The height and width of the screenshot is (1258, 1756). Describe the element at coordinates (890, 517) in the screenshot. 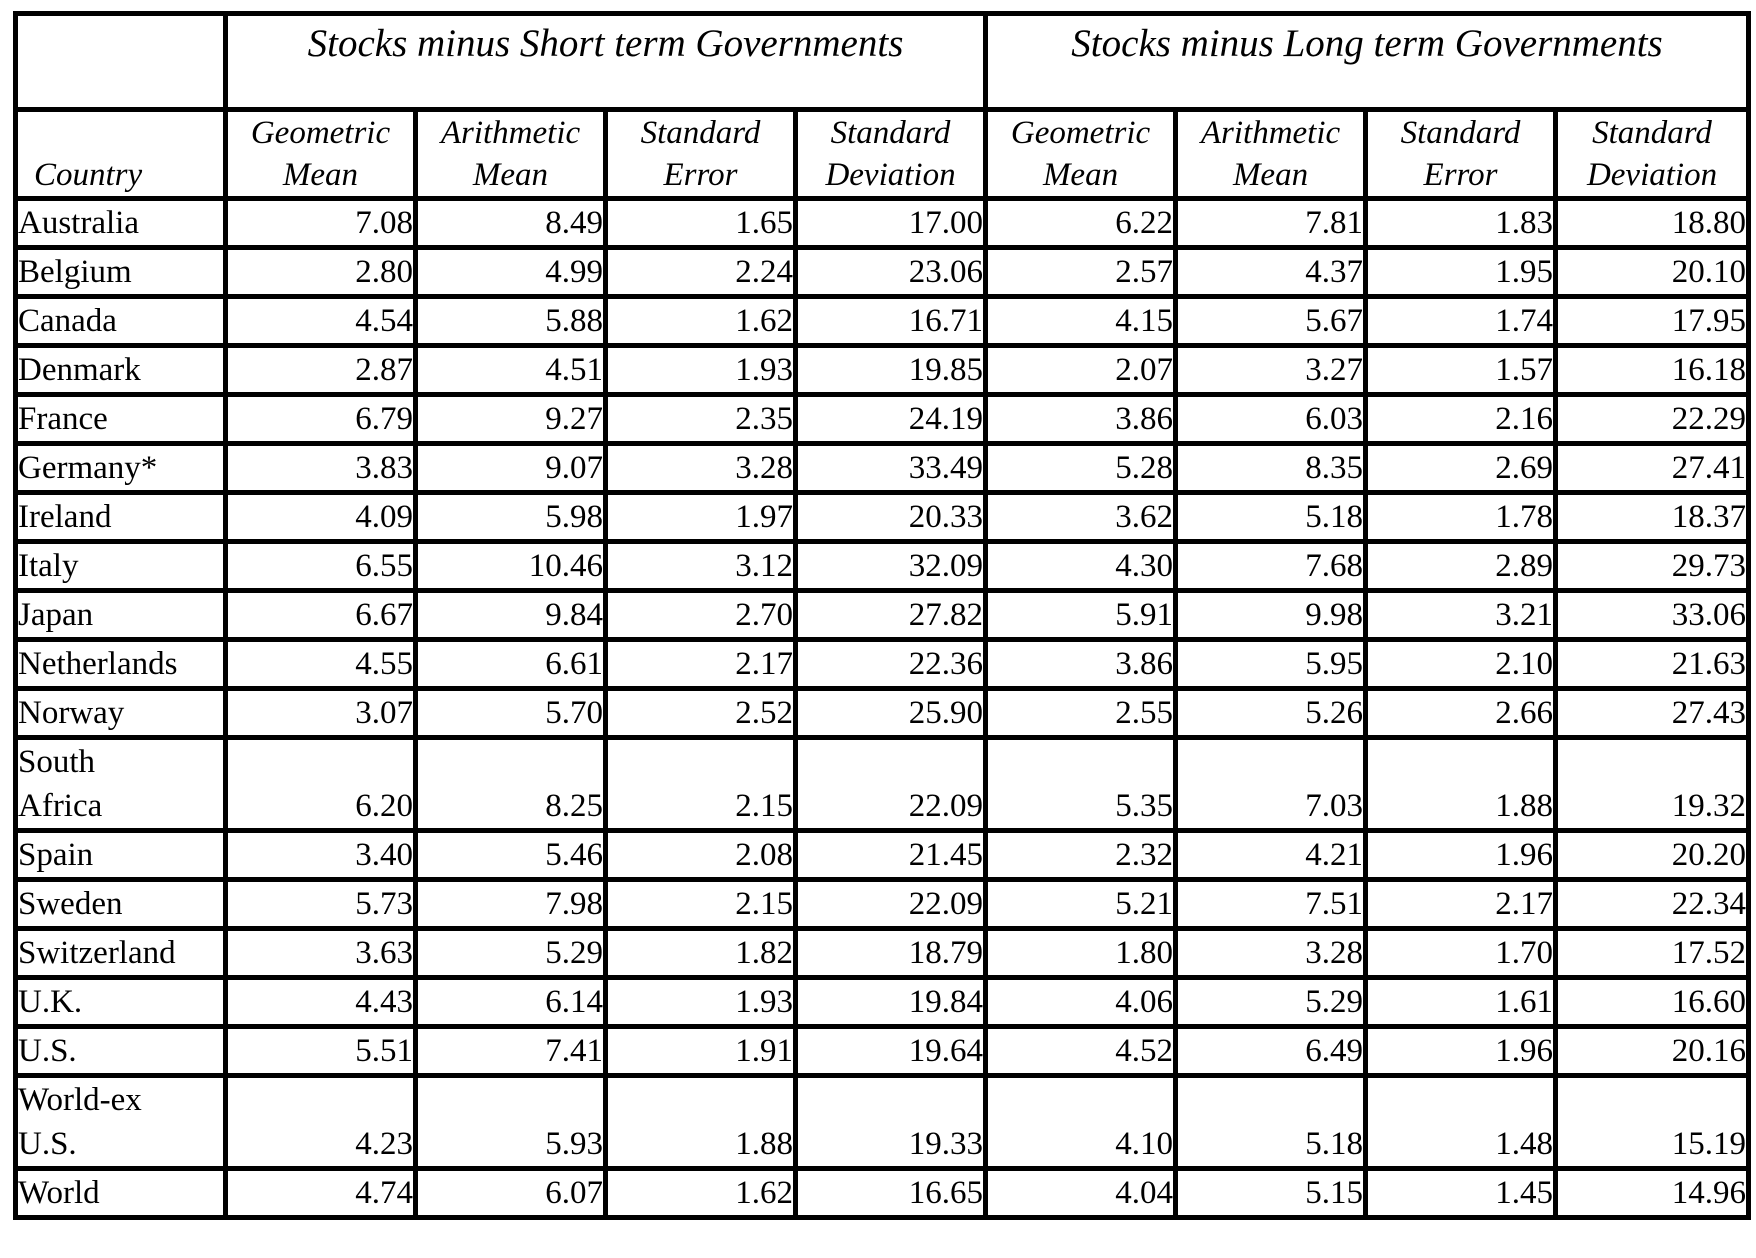

I see `value-cell: 20.33` at that location.